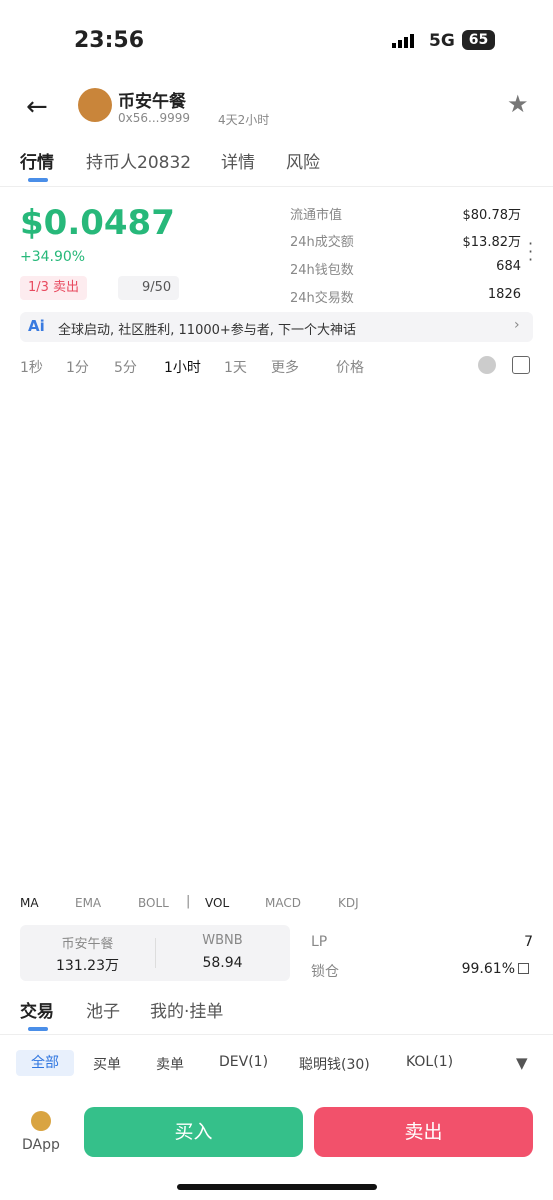 The width and height of the screenshot is (553, 1200). What do you see at coordinates (125, 368) in the screenshot?
I see `interval: 5分` at bounding box center [125, 368].